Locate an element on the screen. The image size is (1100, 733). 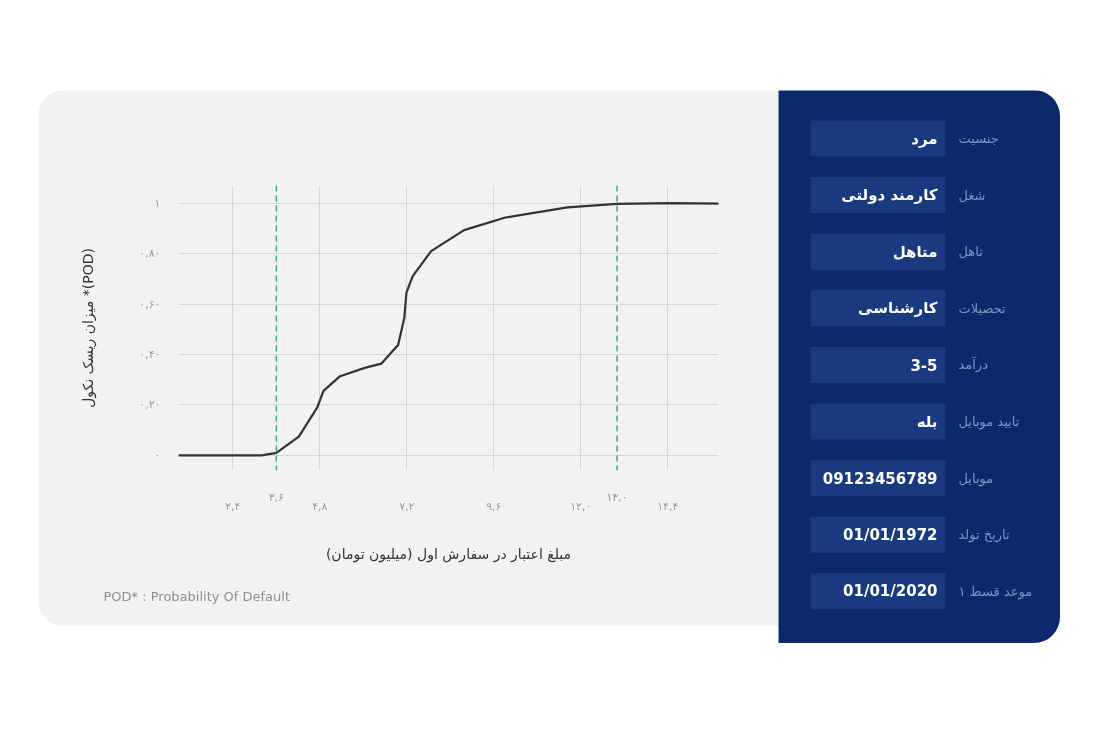
text: تاریخ تولد is located at coordinates (984, 535).